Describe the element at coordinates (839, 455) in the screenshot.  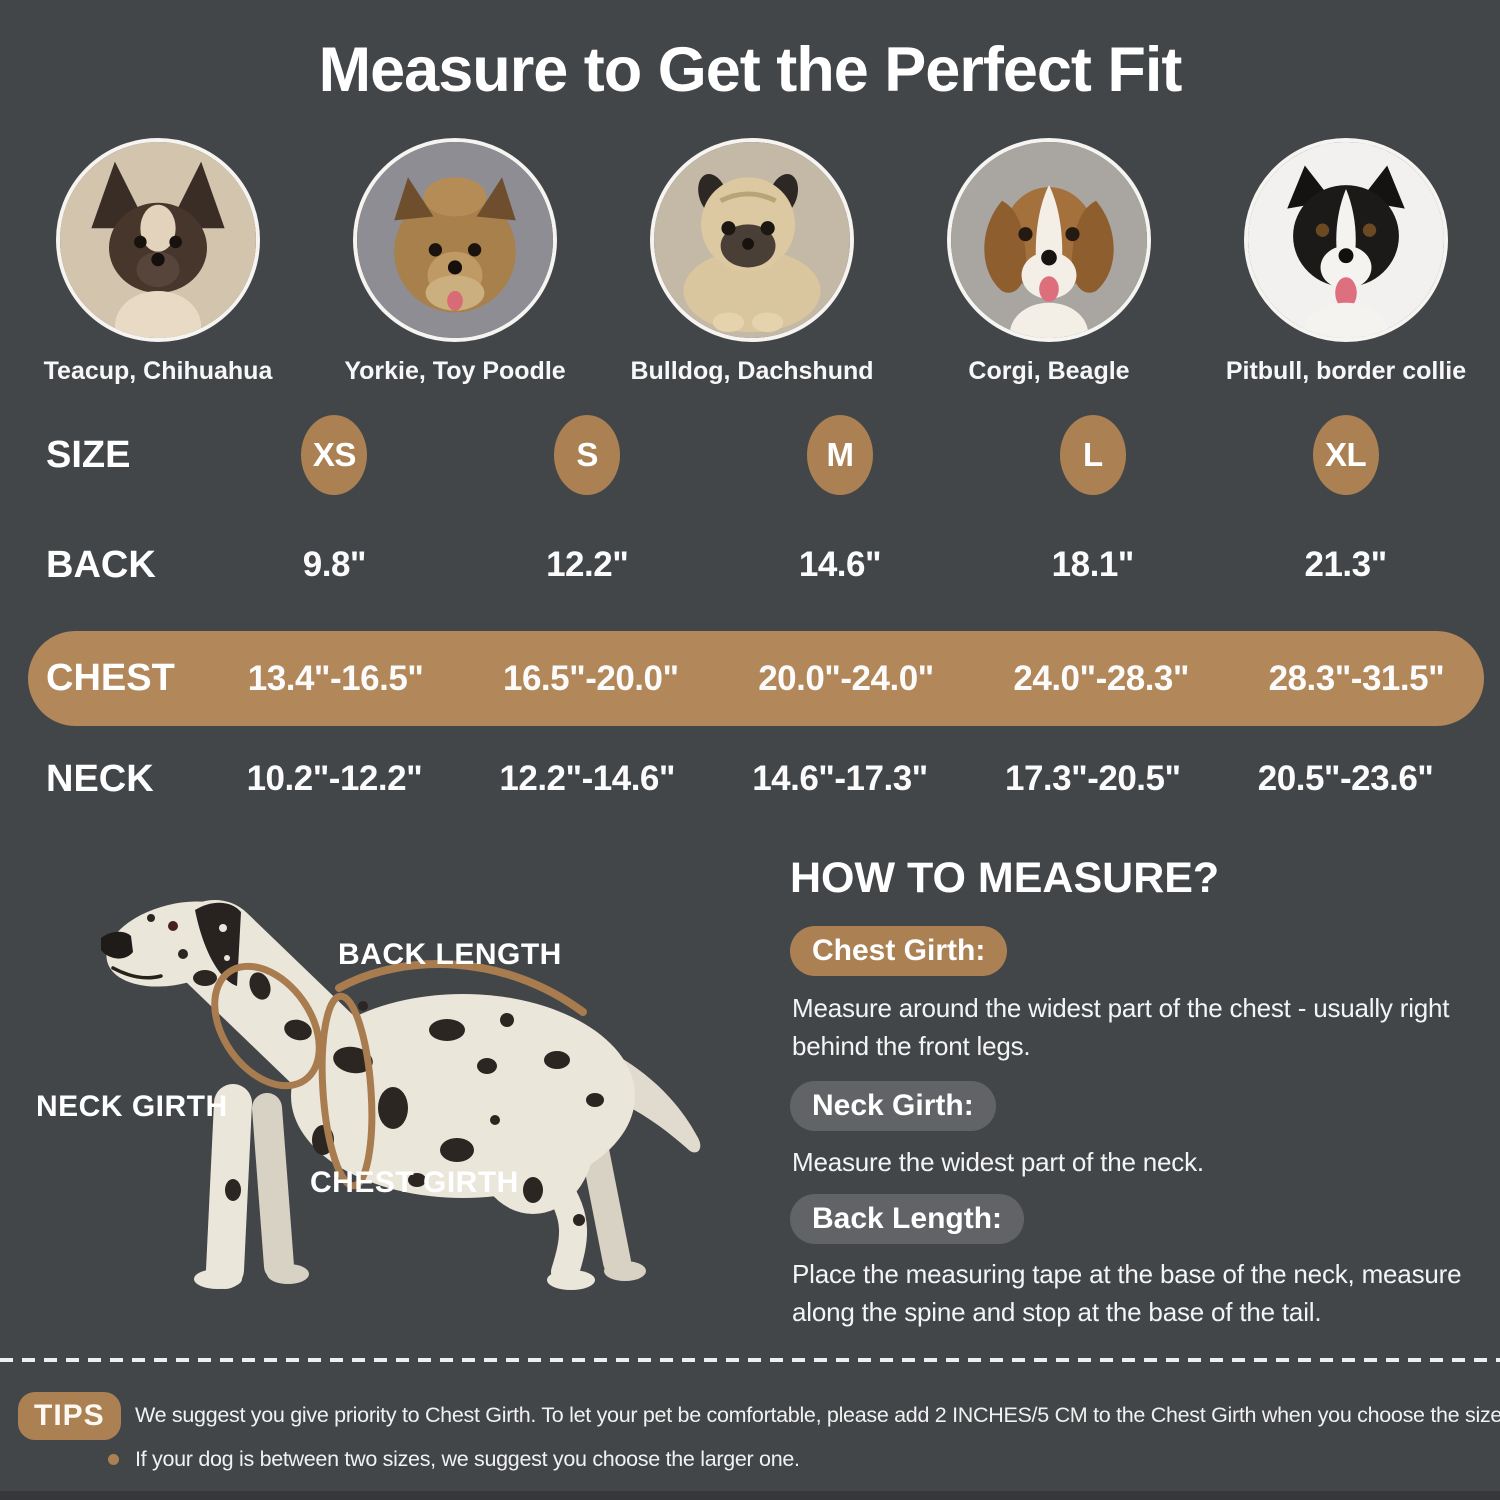
I see `size-badge-m: M` at that location.